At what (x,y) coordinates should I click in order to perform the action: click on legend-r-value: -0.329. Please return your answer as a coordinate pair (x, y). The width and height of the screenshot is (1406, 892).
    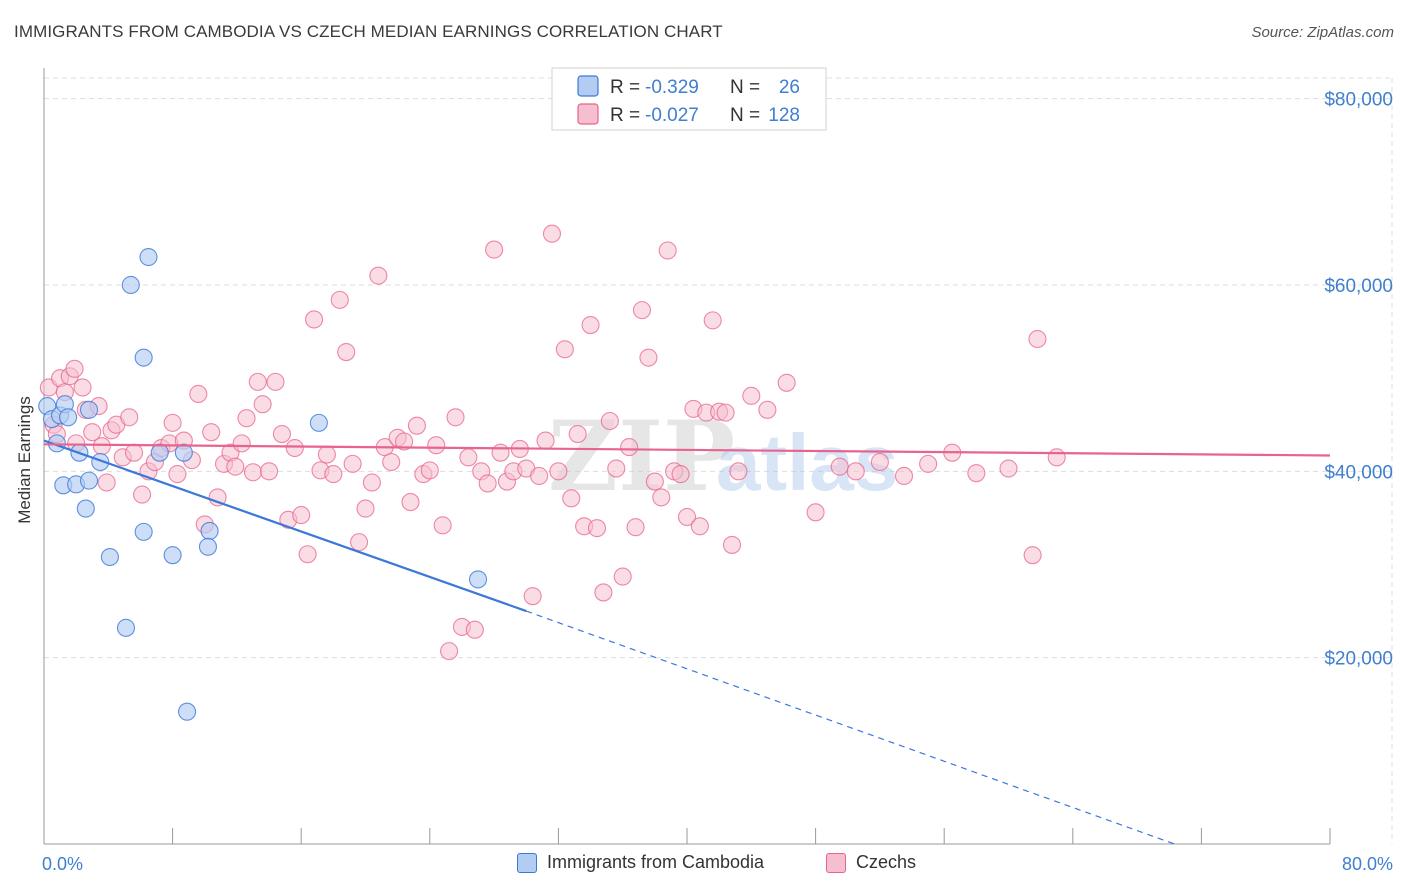
    Looking at the image, I should click on (672, 87).